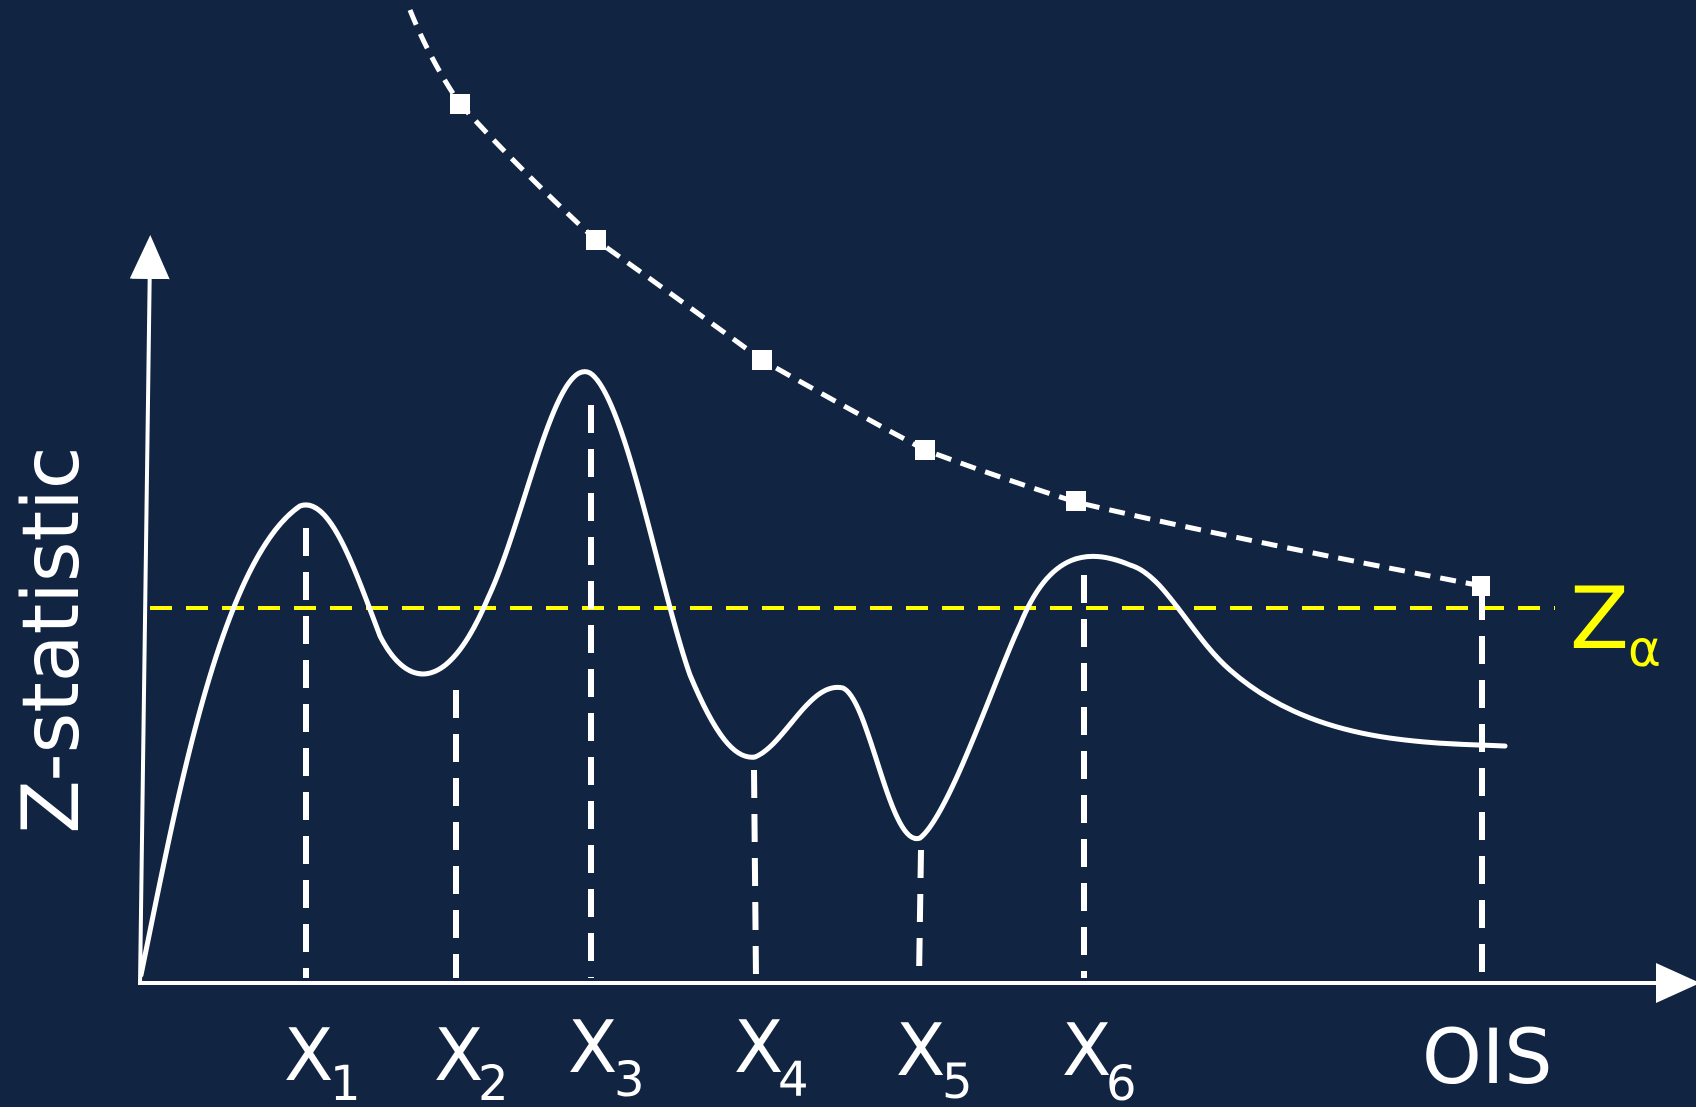 The width and height of the screenshot is (1696, 1107). What do you see at coordinates (592, 1047) in the screenshot?
I see `x-label-3-main: X` at bounding box center [592, 1047].